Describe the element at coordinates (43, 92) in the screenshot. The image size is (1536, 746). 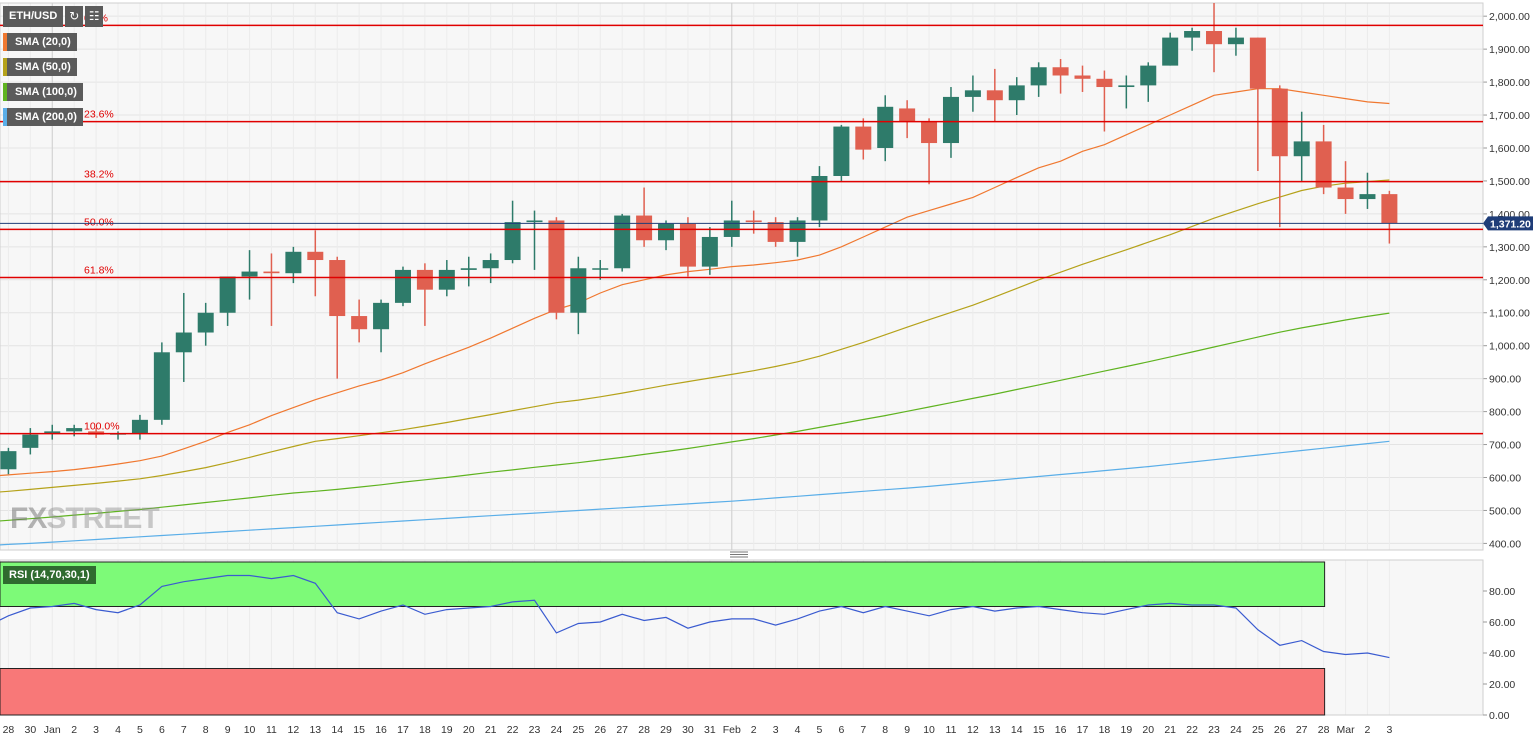
I see `legend-sma-100: SMA (100,0)` at that location.